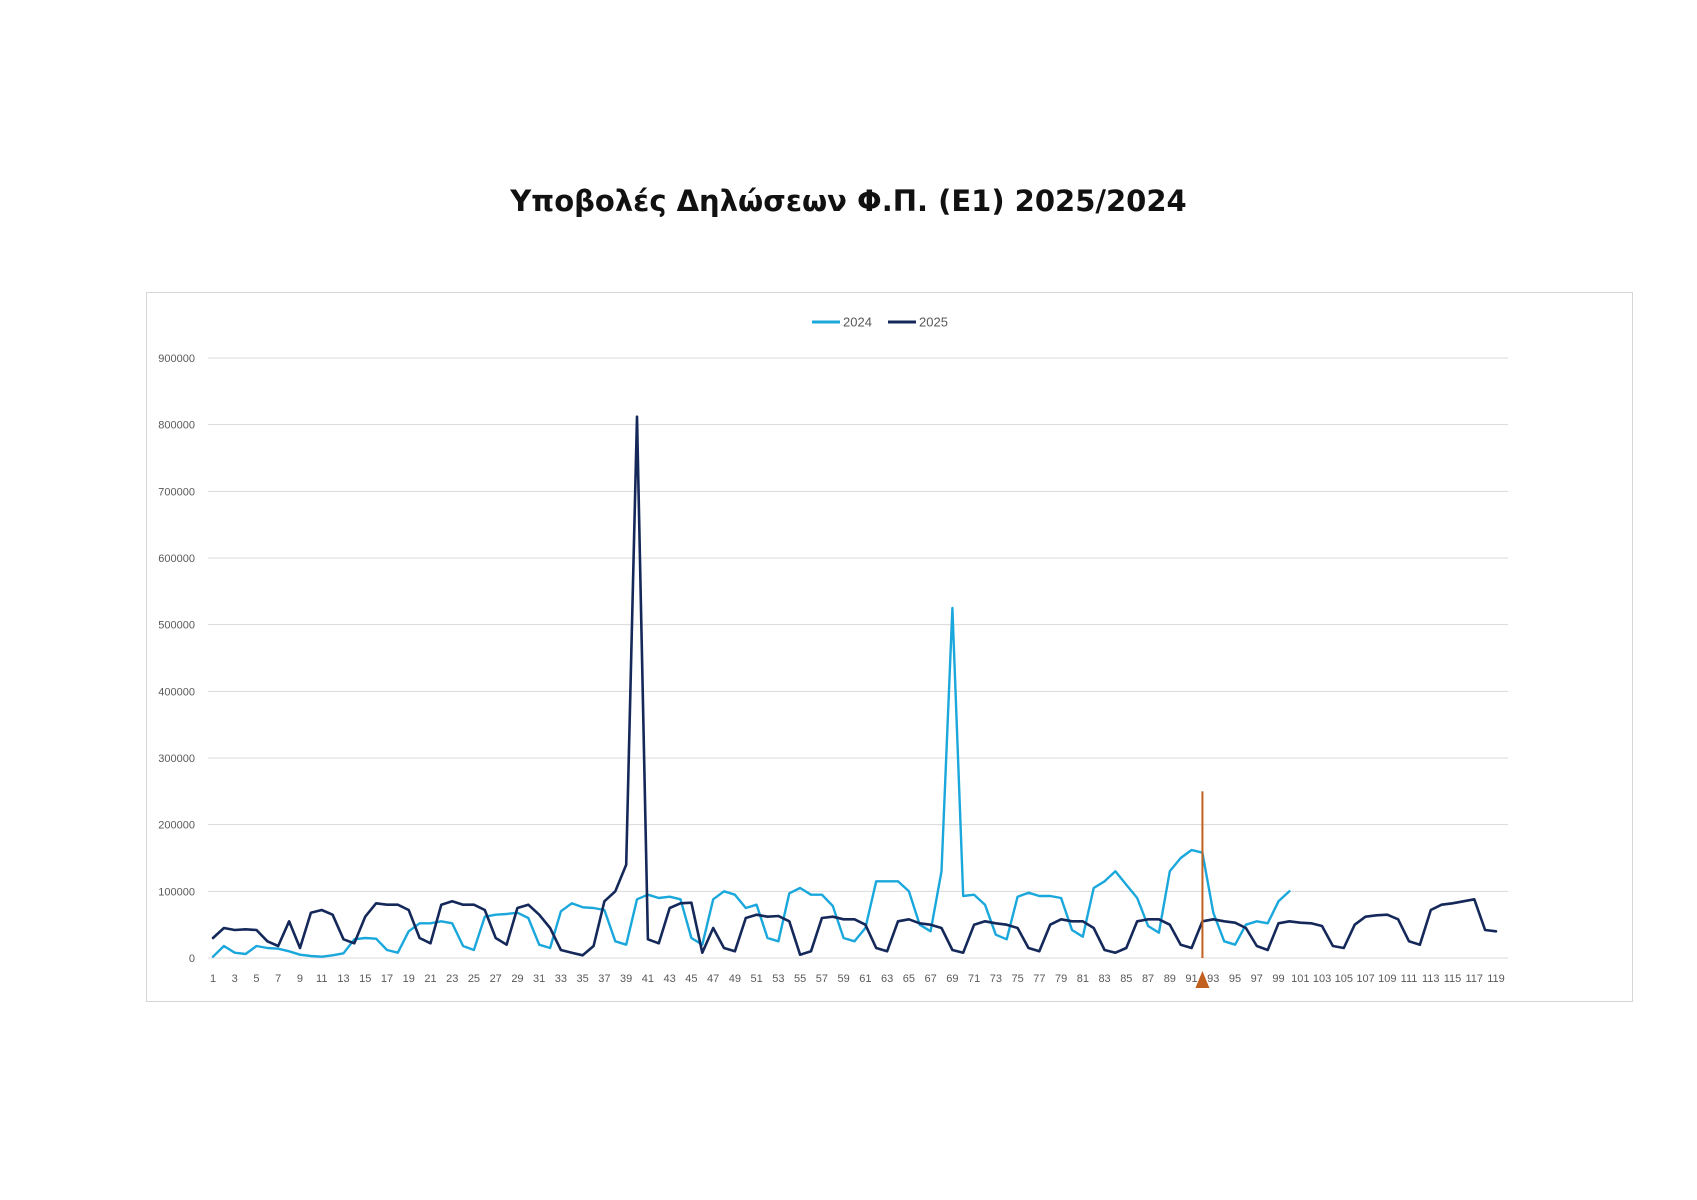 This screenshot has width=1697, height=1200. Describe the element at coordinates (343, 979) in the screenshot. I see `x-tick-label: 13` at that location.